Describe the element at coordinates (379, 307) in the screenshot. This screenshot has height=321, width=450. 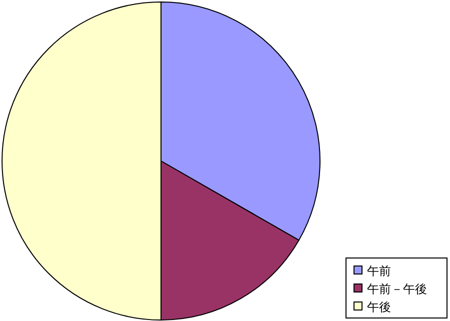
I see `legend-label: 午後` at that location.